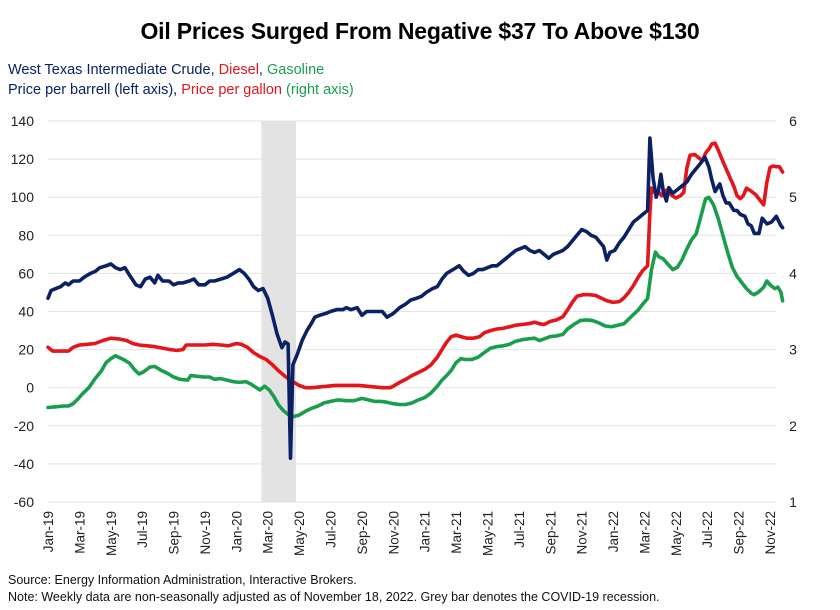  Describe the element at coordinates (676, 533) in the screenshot. I see `x-tick-label: May-22` at that location.